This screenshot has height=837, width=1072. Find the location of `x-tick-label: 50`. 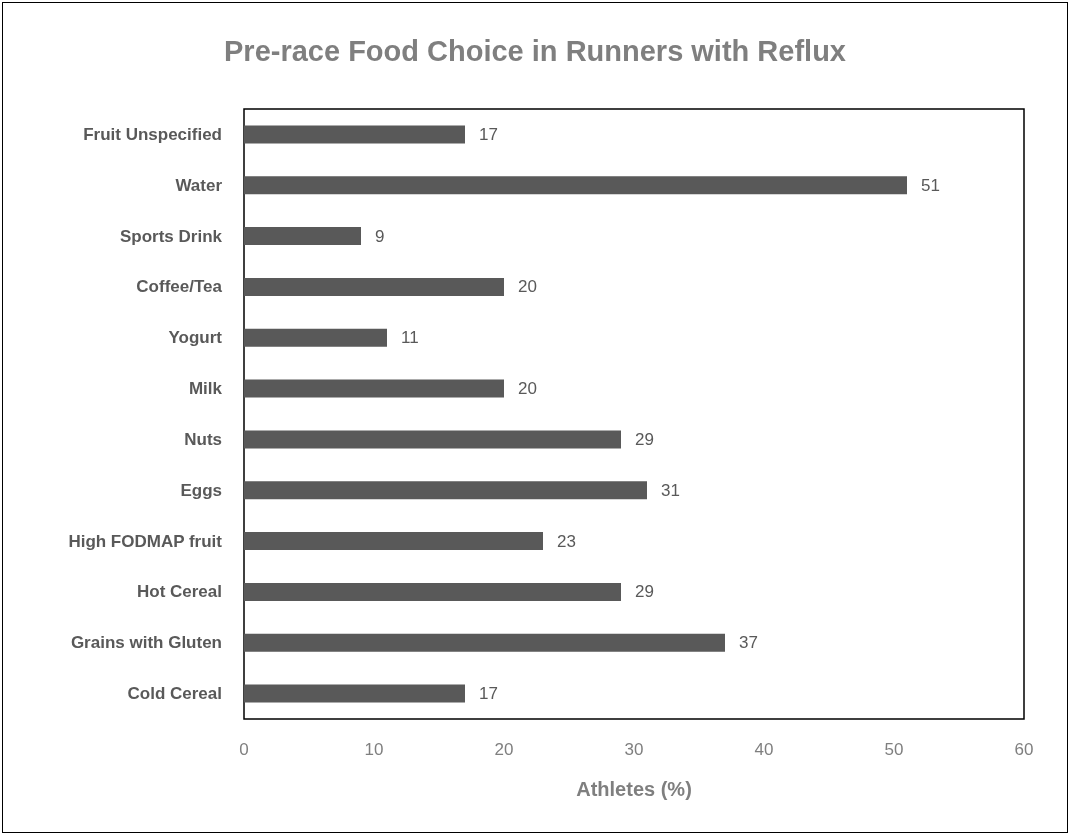

x-tick-label: 50 is located at coordinates (894, 749).